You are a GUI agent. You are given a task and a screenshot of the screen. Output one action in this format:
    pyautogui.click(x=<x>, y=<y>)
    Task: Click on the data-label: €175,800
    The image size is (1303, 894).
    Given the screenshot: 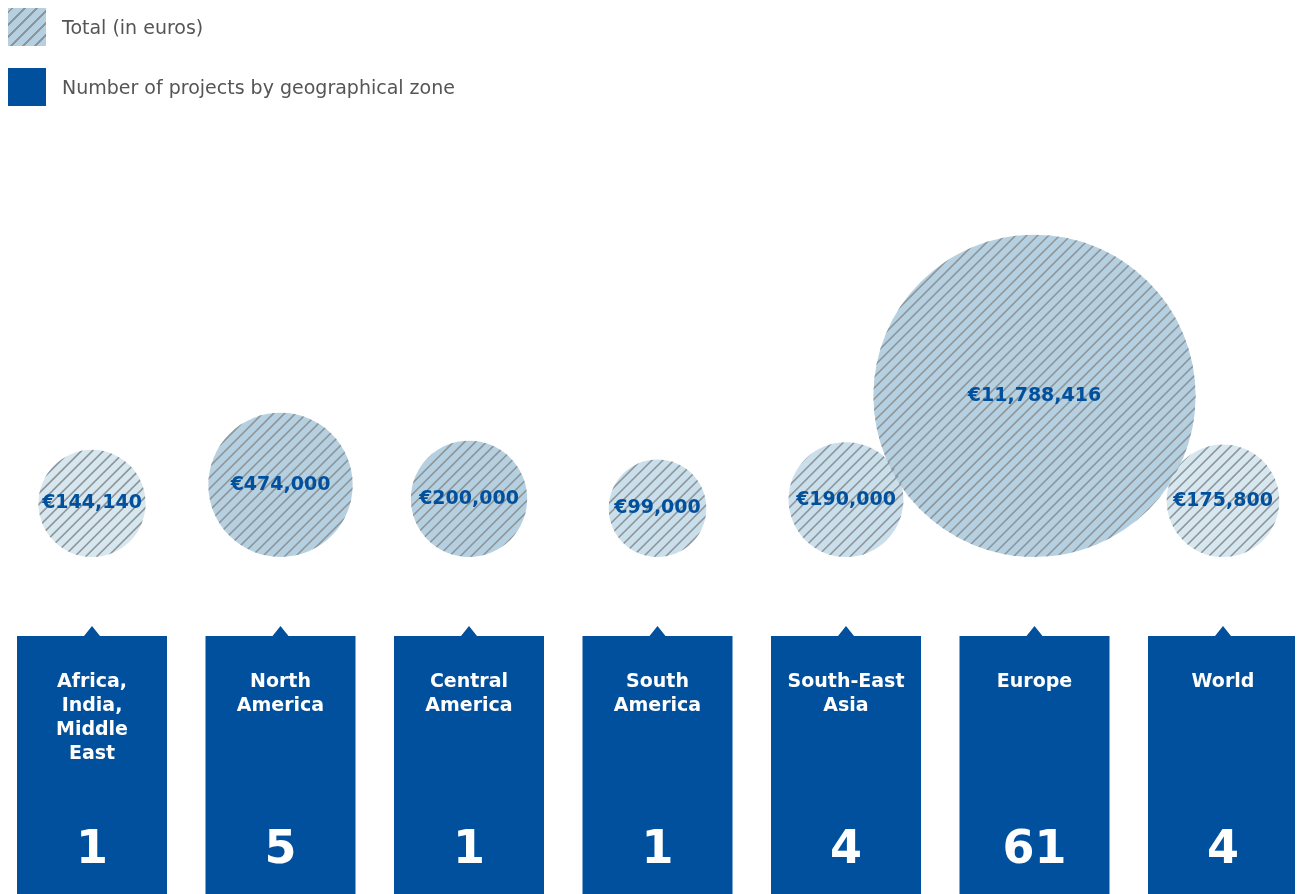 What is the action you would take?
    pyautogui.click(x=1222, y=498)
    